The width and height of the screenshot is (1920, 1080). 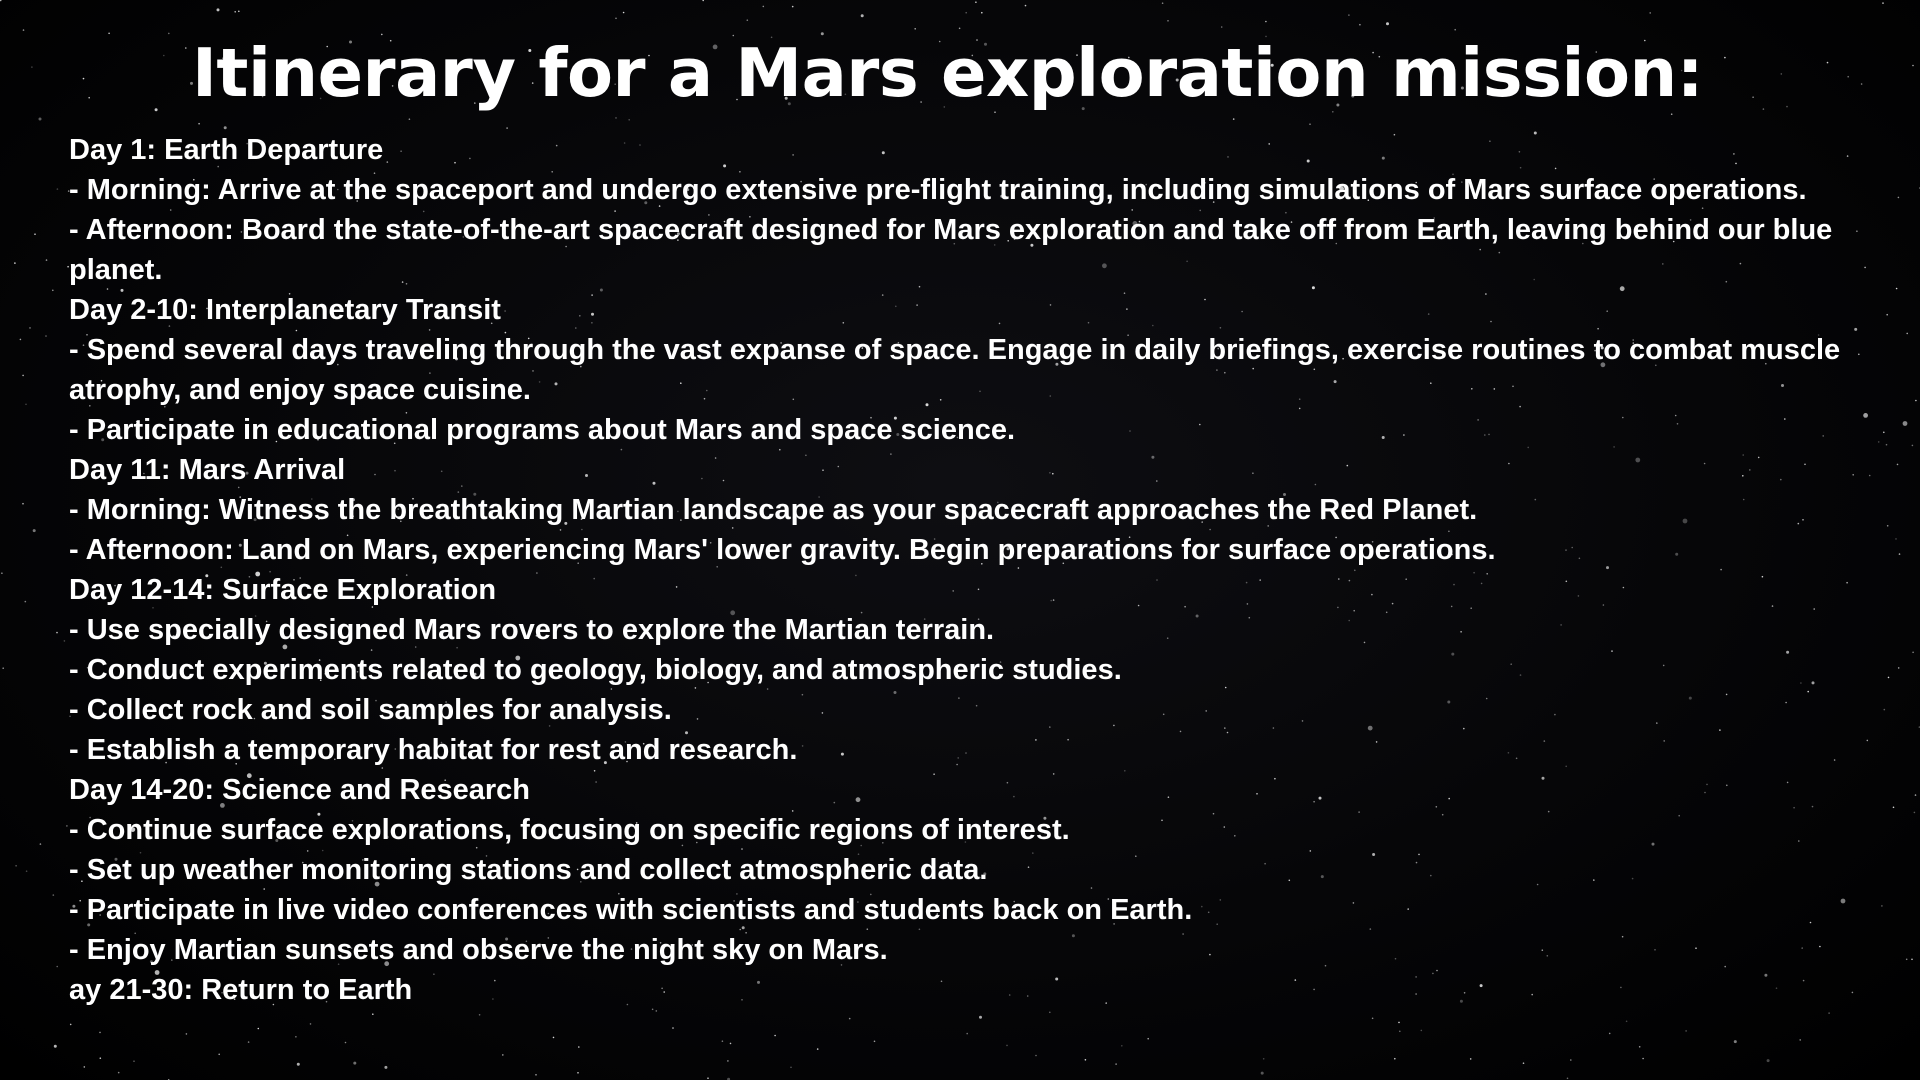 I want to click on day-heading: Day 12-14: Surface Exploration, so click(x=283, y=590).